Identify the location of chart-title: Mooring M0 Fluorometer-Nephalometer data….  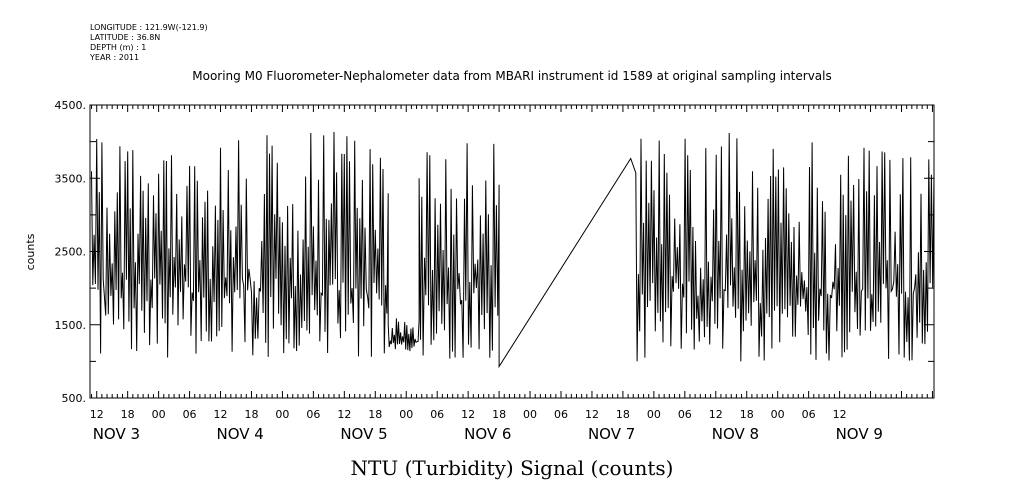
(512, 76).